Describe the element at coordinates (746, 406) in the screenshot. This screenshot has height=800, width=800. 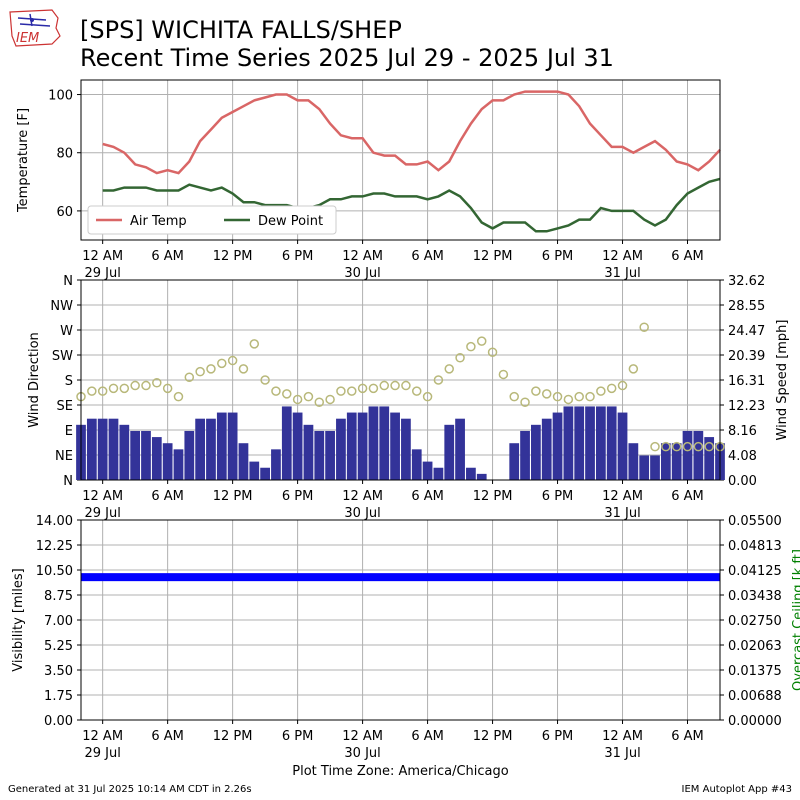
I see `speed-tick-label: 12.23` at that location.